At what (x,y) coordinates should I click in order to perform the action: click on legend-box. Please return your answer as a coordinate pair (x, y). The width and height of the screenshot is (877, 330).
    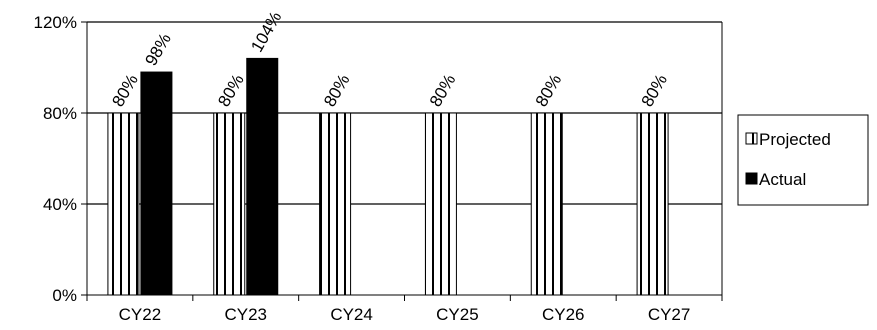
    Looking at the image, I should click on (803, 160).